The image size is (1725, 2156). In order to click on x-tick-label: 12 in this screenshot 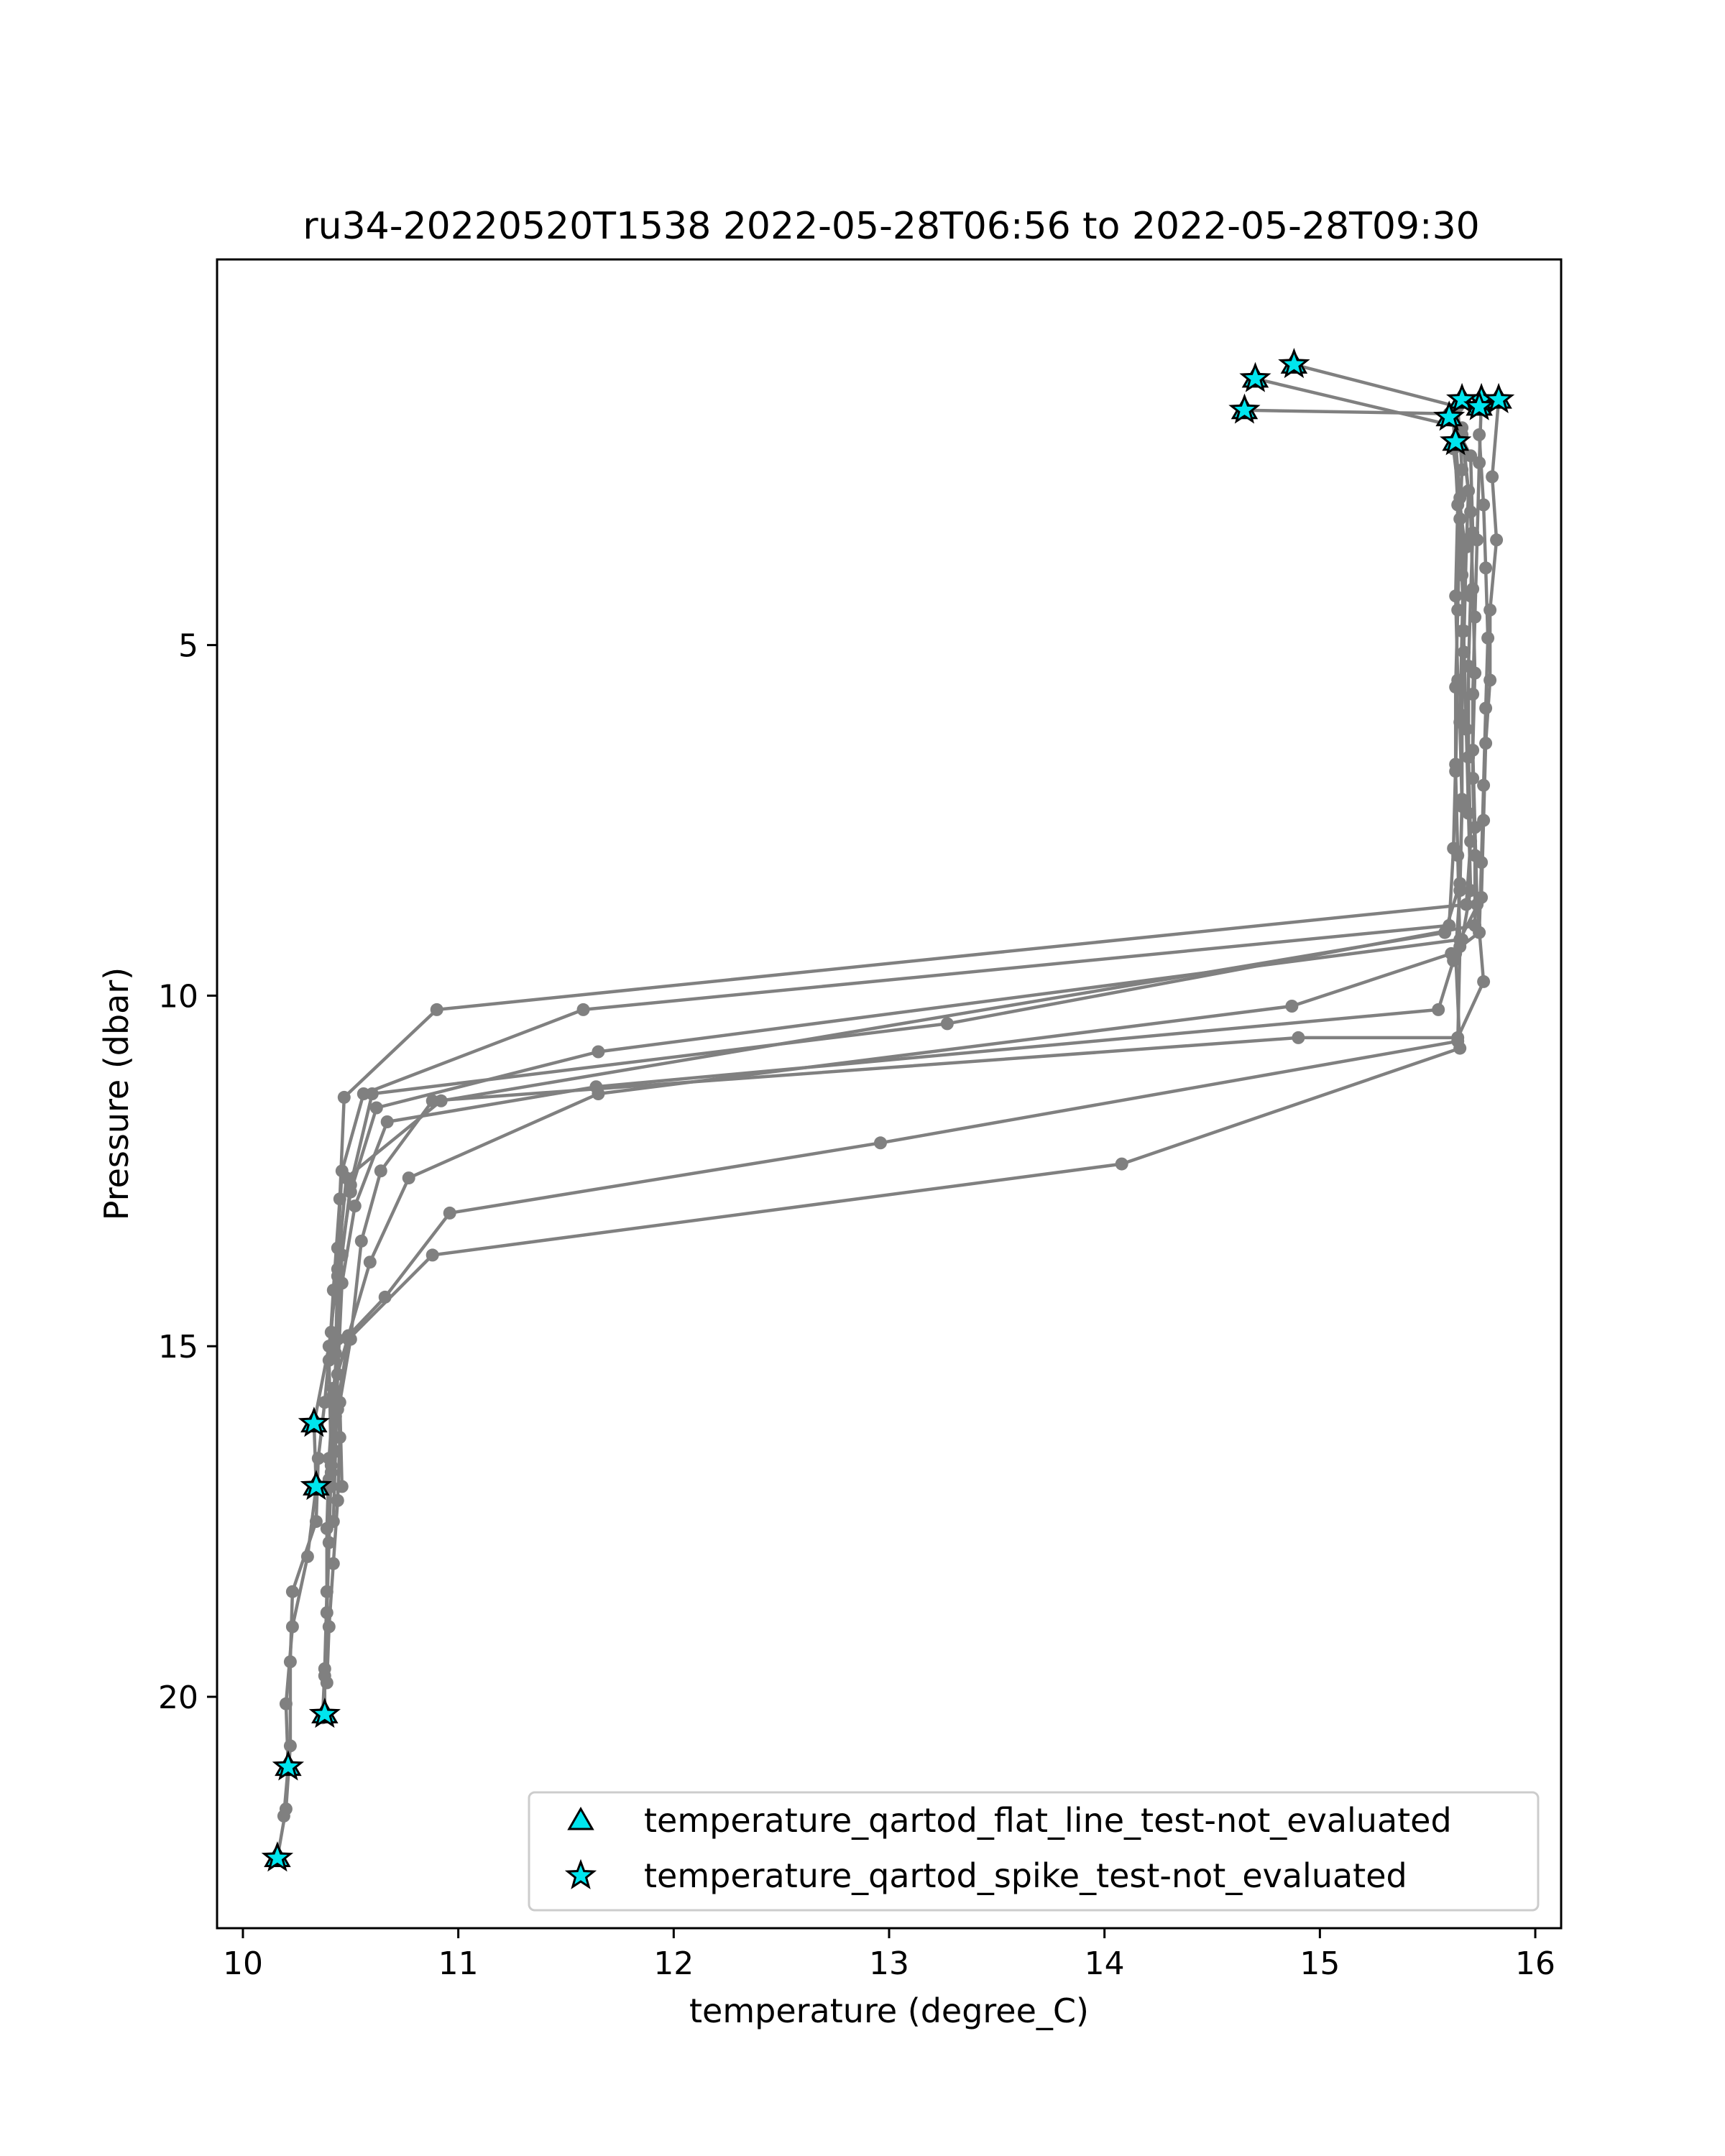, I will do `click(673, 1964)`.